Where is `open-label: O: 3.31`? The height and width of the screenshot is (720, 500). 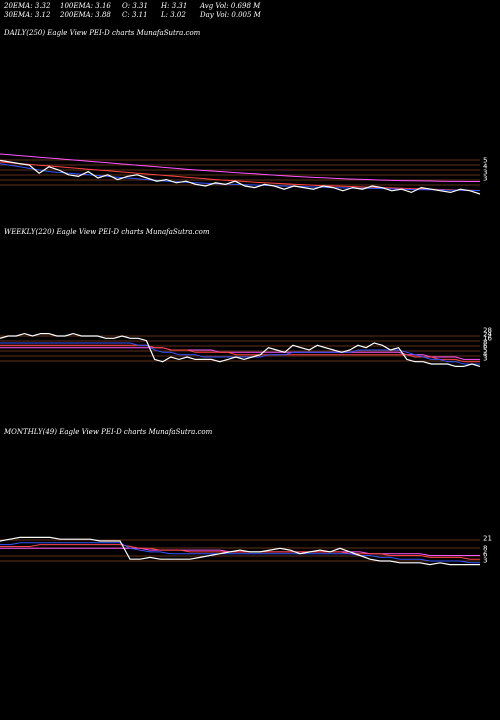 open-label: O: 3.31 is located at coordinates (135, 6).